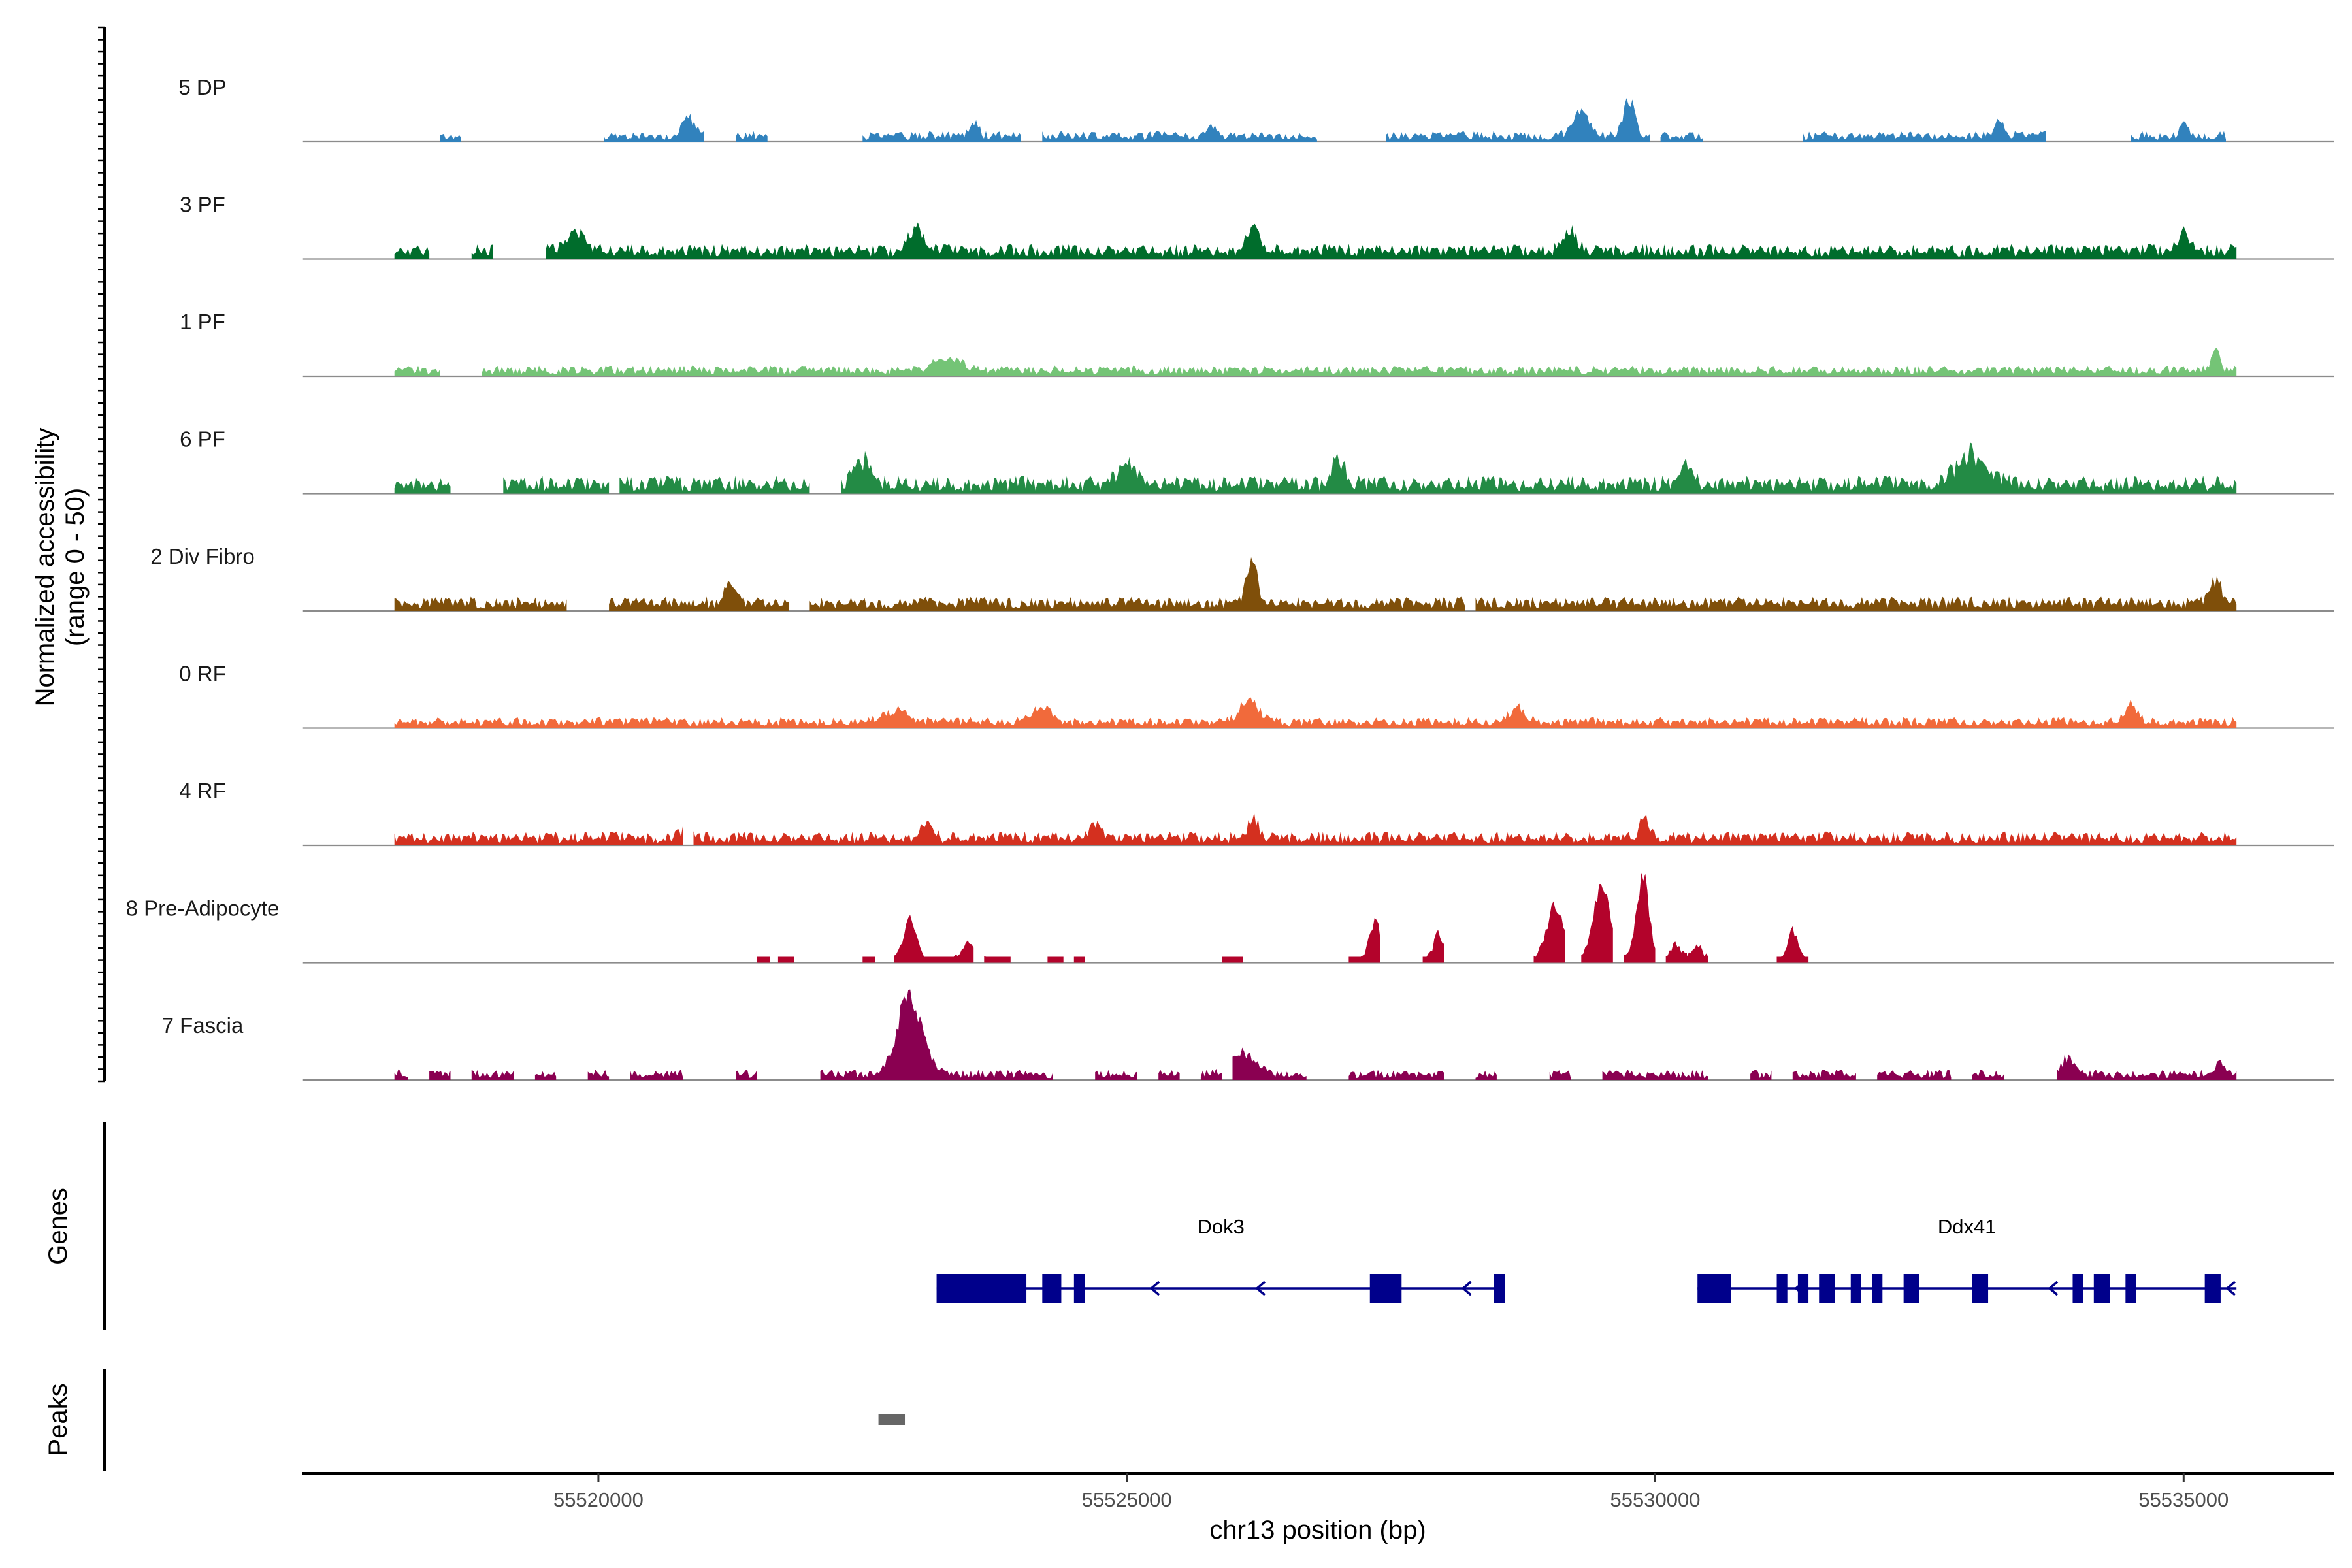 The width and height of the screenshot is (2352, 1568). I want to click on track-7-fascia: 7 Fascia, so click(1248, 1035).